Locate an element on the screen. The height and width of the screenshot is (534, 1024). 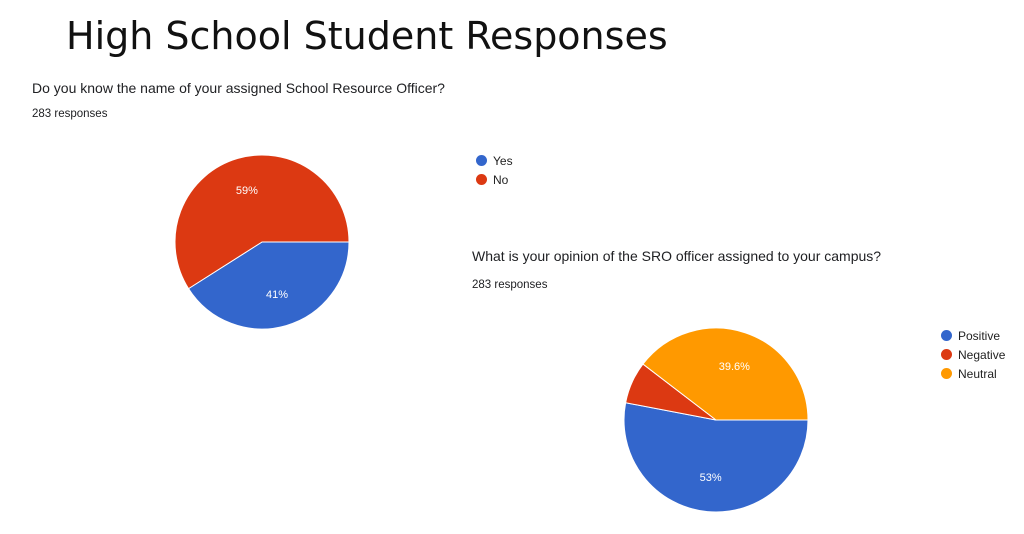
pie-slice-neutral is located at coordinates (725, 374).